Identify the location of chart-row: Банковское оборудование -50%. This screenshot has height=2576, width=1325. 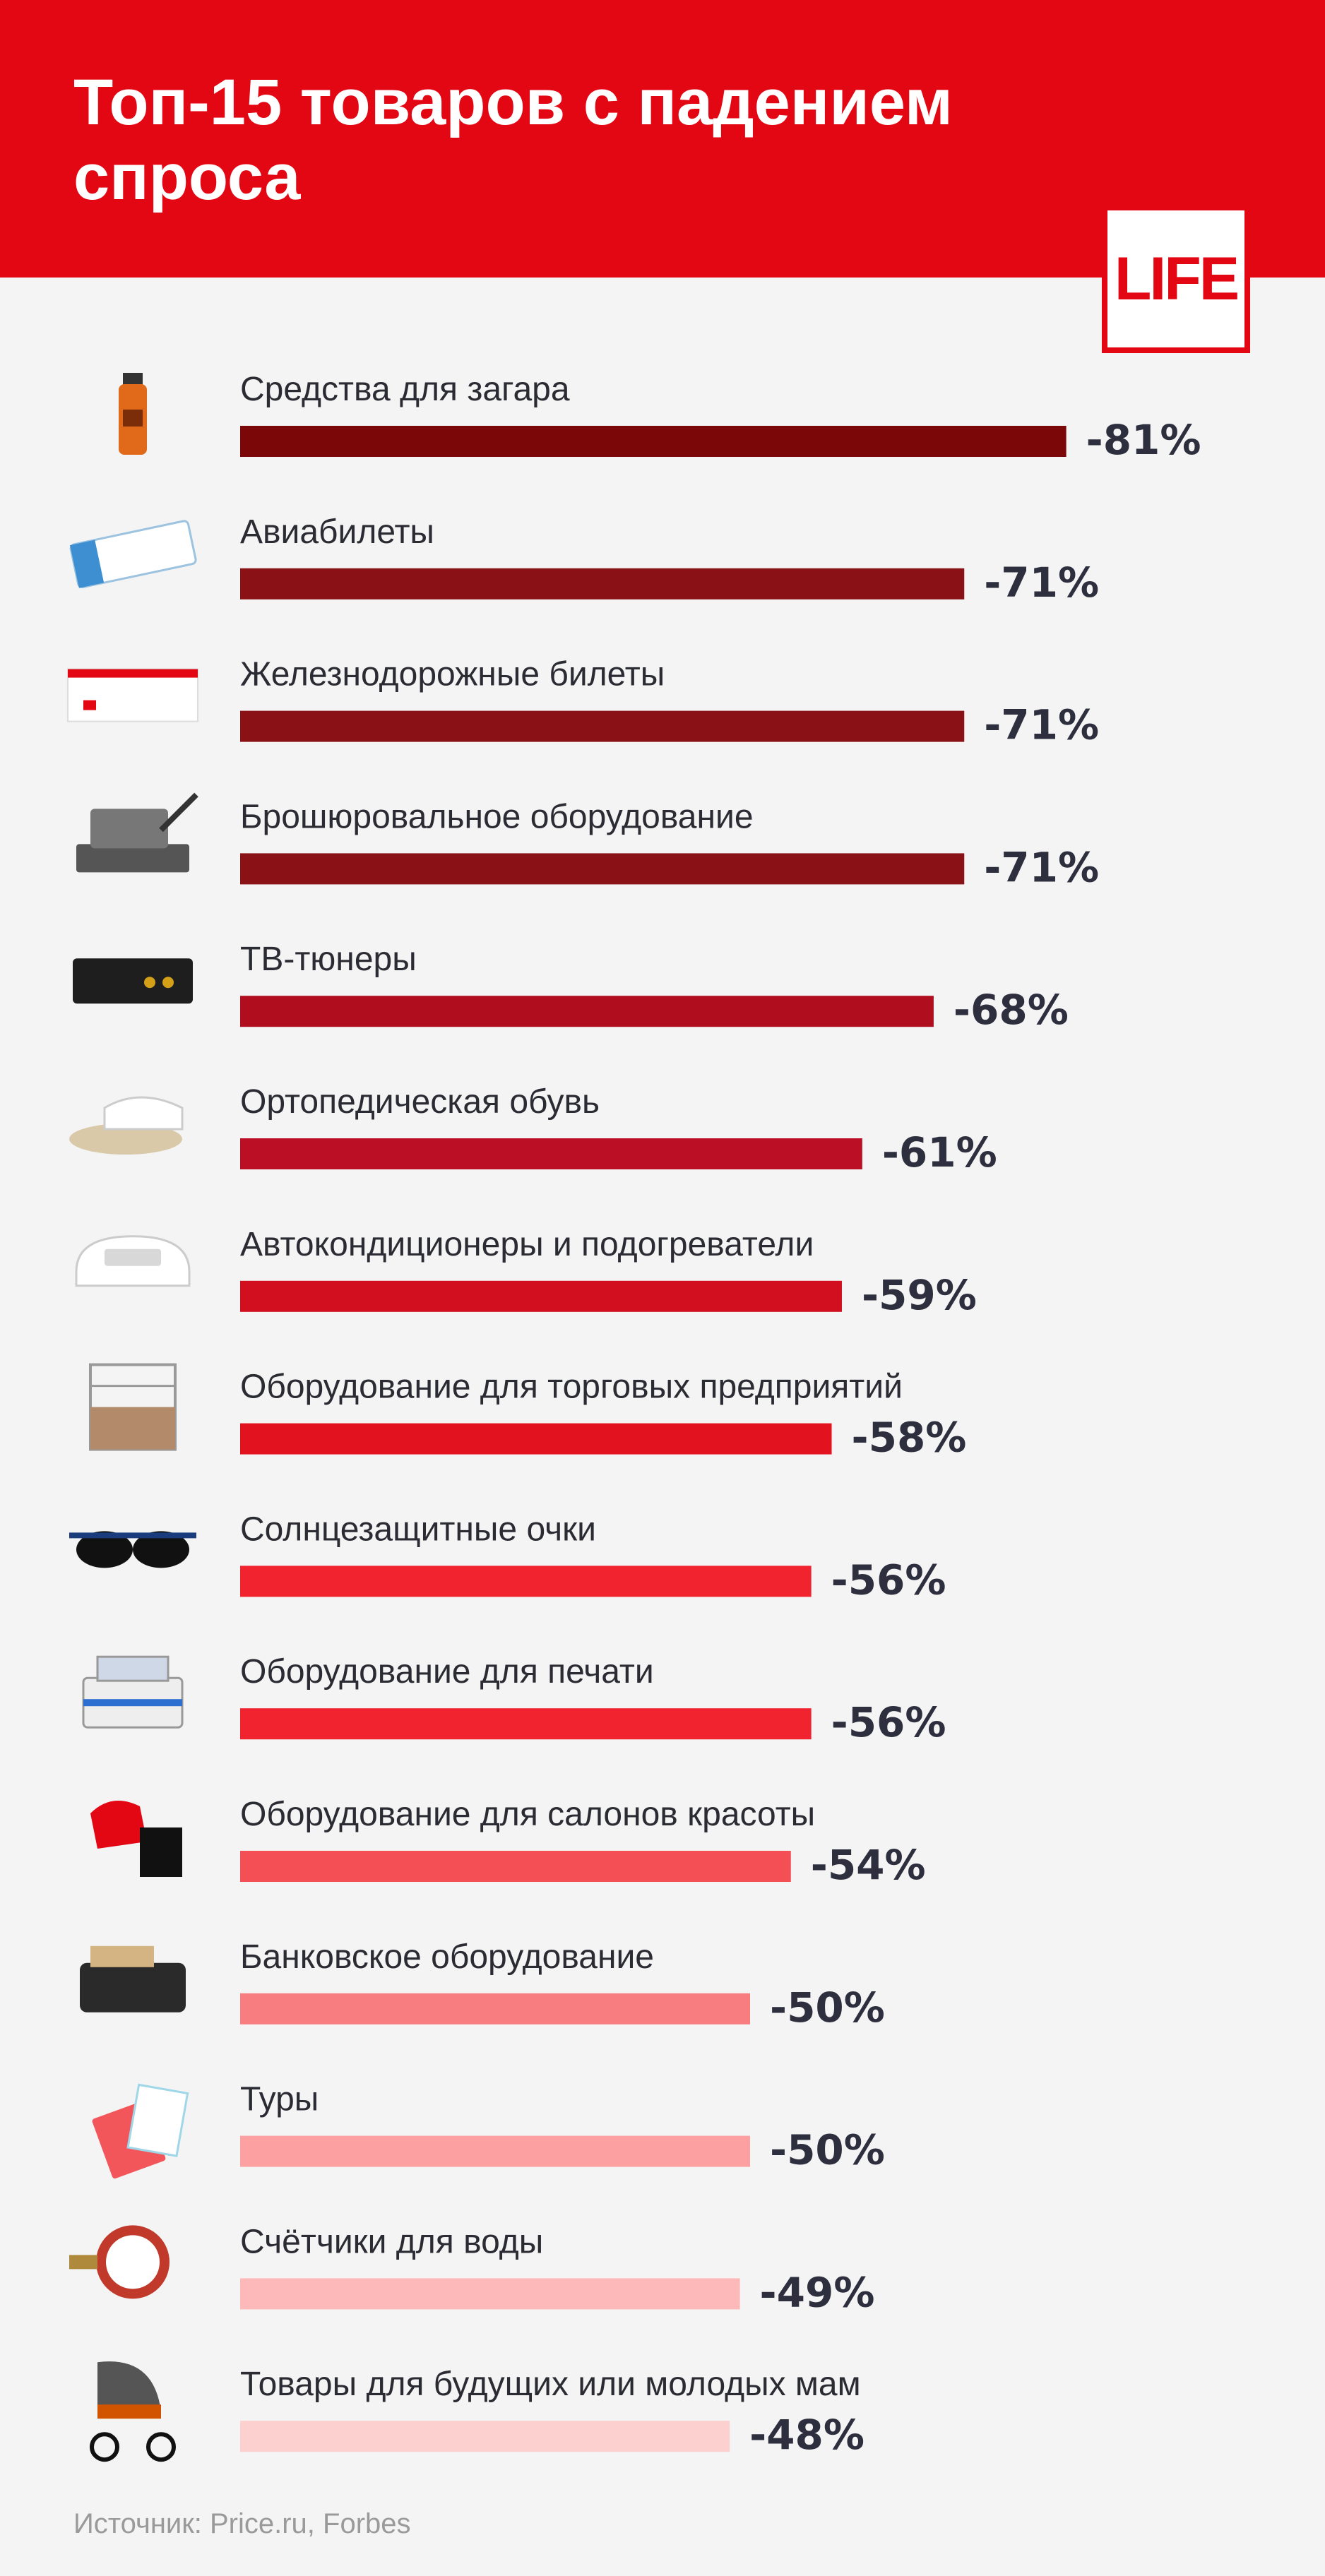
(482, 1985).